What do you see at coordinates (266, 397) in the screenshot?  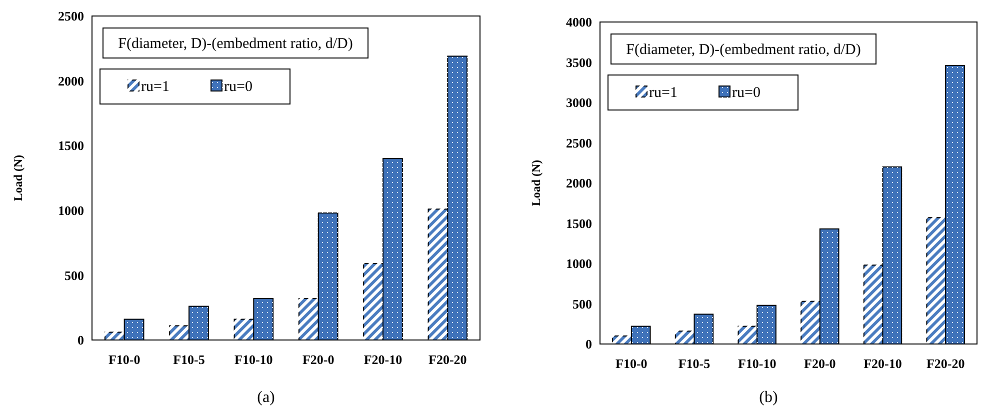 I see `text: (a)` at bounding box center [266, 397].